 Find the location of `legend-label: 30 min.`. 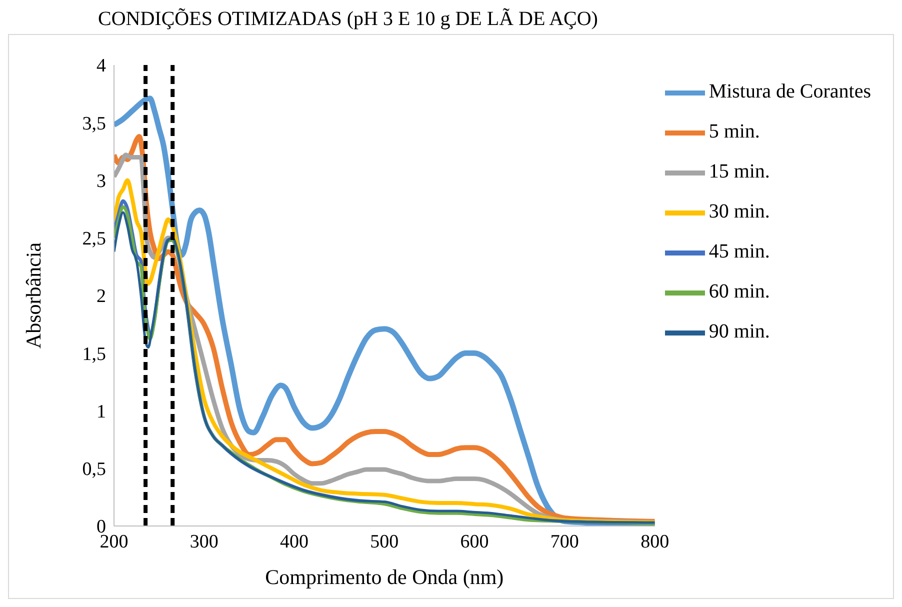

legend-label: 30 min. is located at coordinates (739, 211).